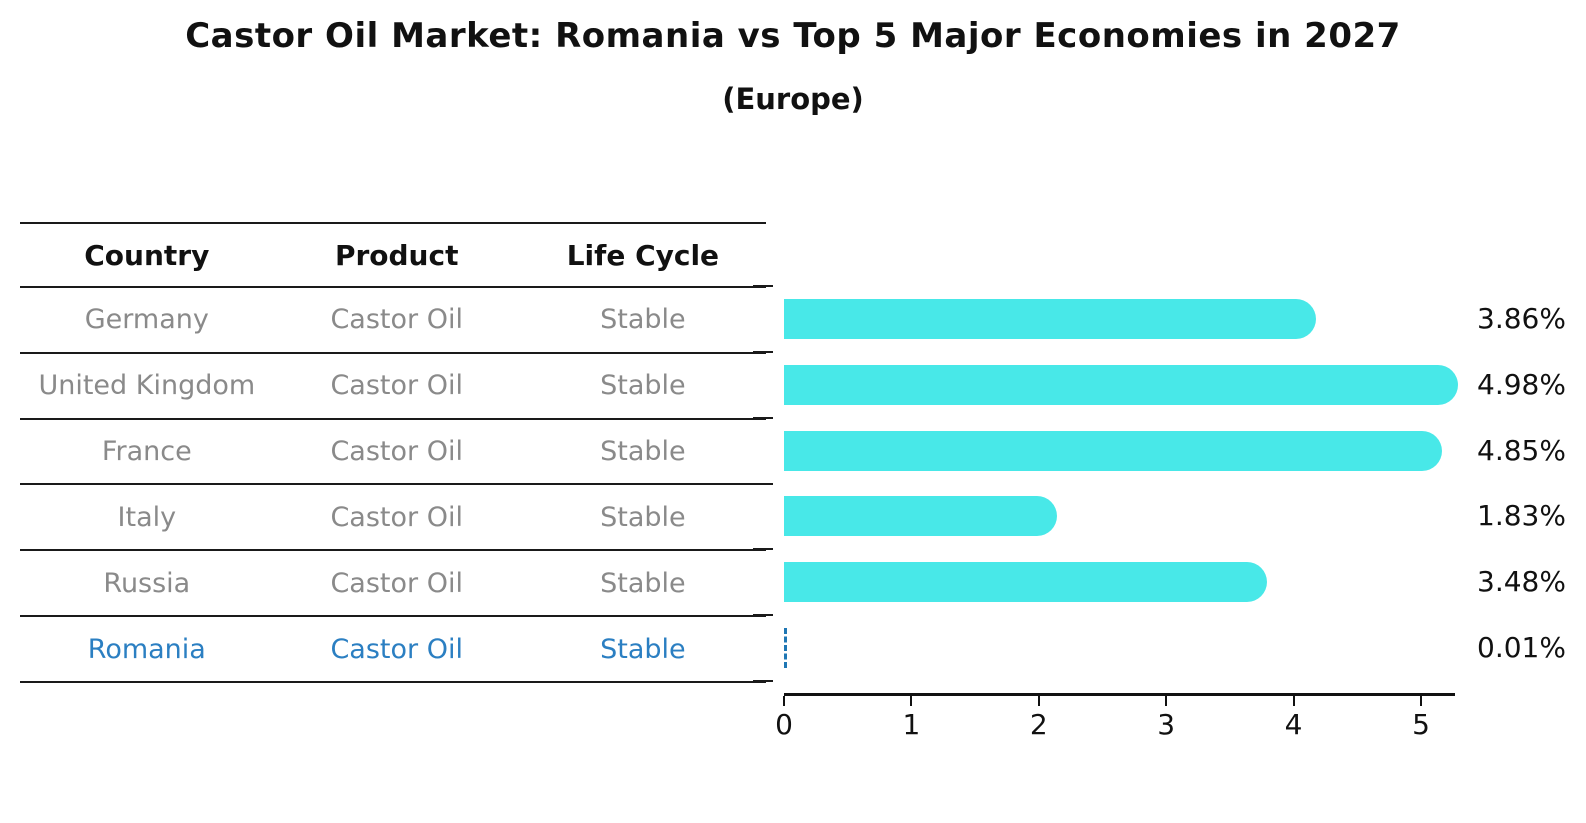 Image resolution: width=1586 pixels, height=823 pixels. I want to click on cell-country: United Kingdom, so click(147, 386).